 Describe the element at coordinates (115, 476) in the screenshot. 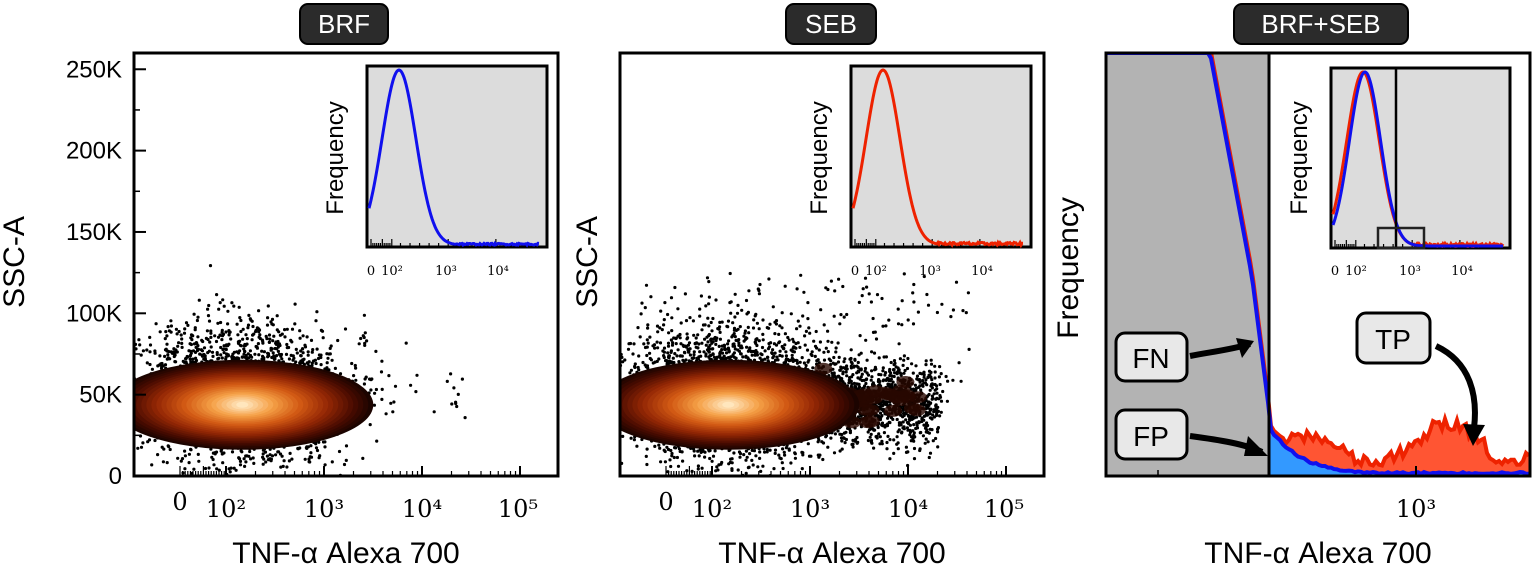

I see `y-tick-label: 0` at that location.